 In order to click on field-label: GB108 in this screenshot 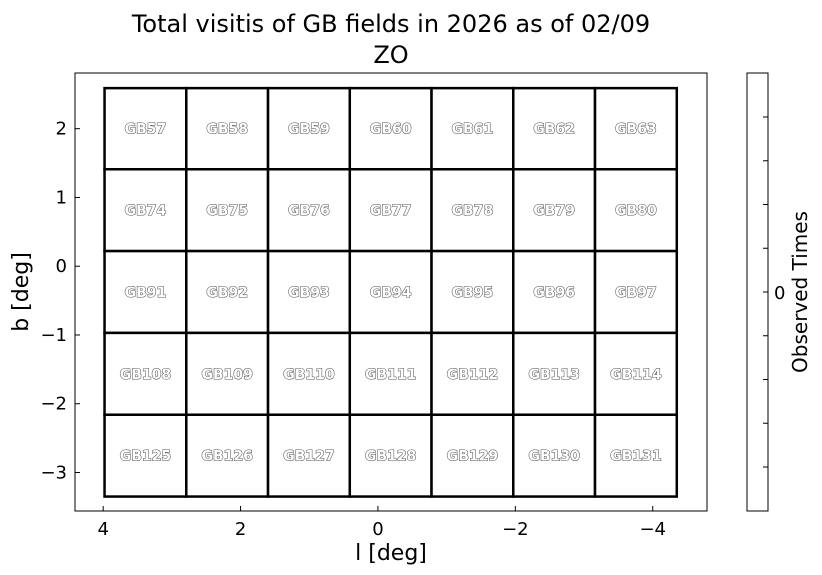, I will do `click(145, 375)`.